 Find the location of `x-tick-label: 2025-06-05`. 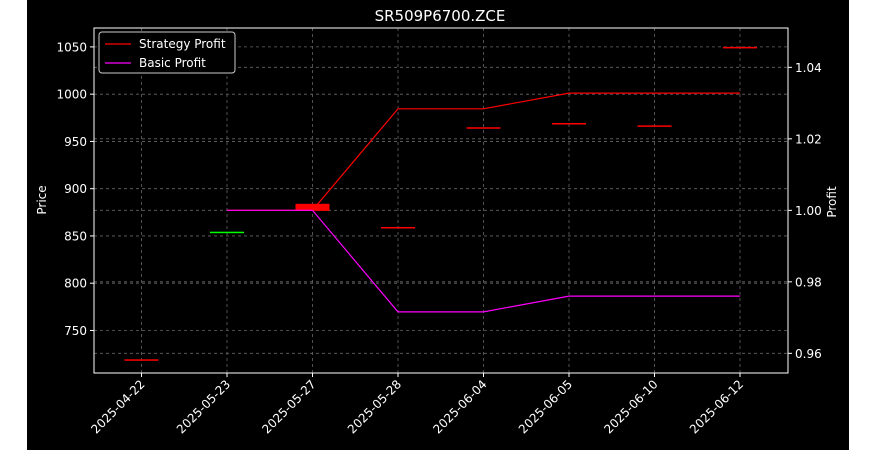

x-tick-label: 2025-06-05 is located at coordinates (545, 406).